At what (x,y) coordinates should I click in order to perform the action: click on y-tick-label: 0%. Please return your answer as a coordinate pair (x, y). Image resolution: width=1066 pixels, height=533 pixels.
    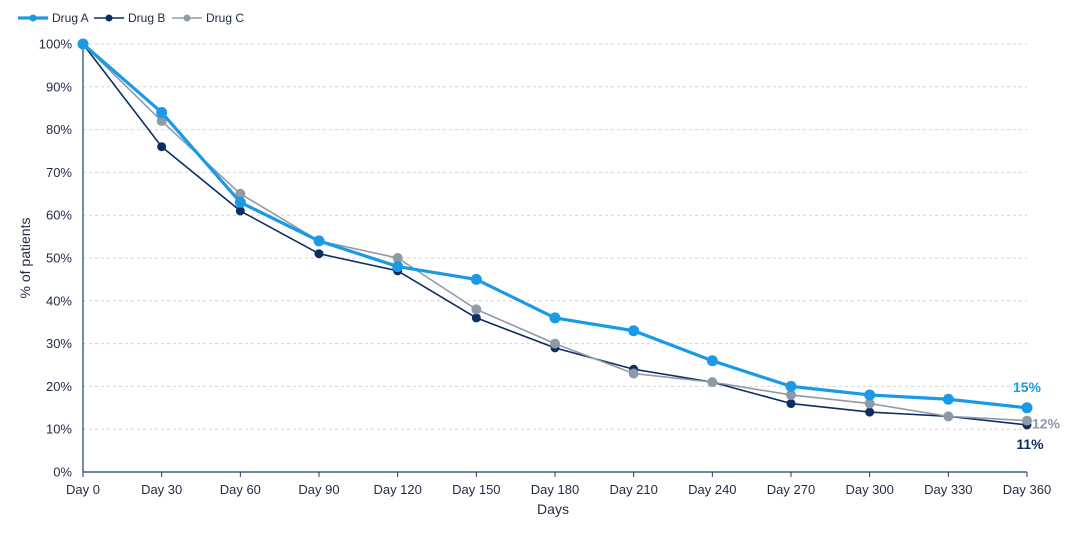
    Looking at the image, I should click on (62, 472).